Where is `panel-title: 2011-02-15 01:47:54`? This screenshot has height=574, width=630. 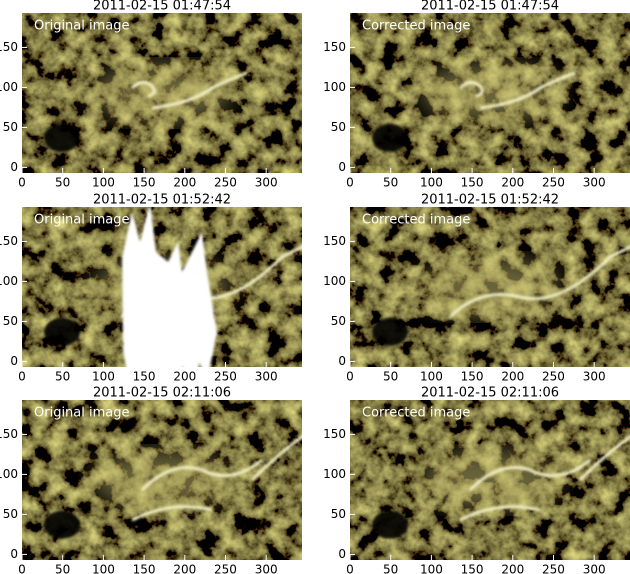 panel-title: 2011-02-15 01:47:54 is located at coordinates (490, 7).